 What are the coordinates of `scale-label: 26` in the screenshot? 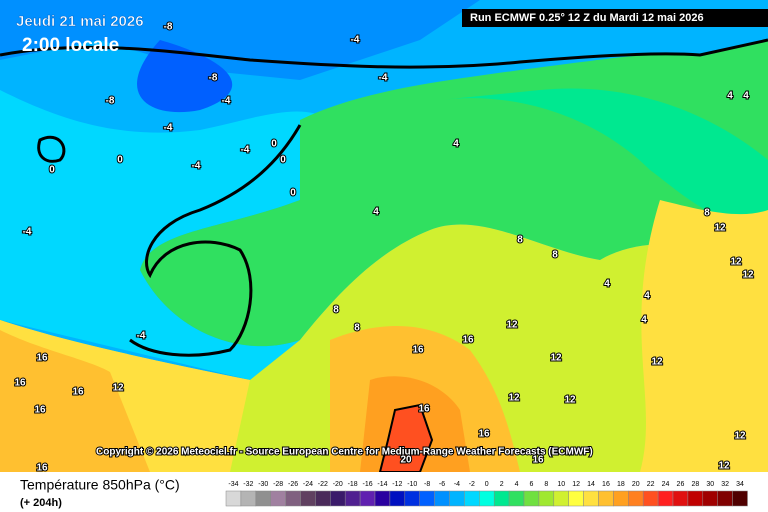 It's located at (681, 484).